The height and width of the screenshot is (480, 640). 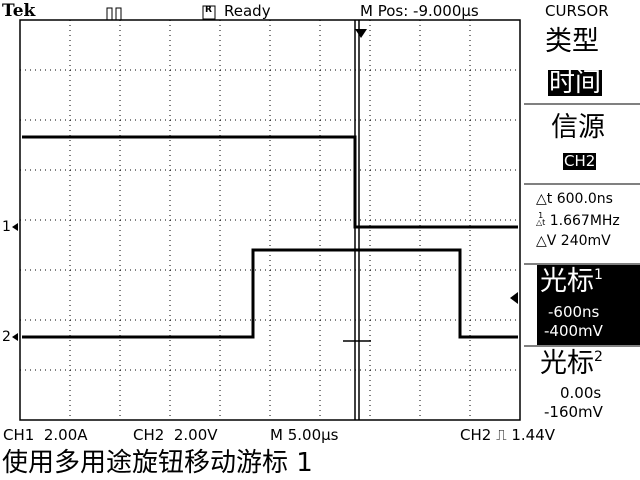 I want to click on ch1-scale: CH1 2.00A, so click(x=45, y=435).